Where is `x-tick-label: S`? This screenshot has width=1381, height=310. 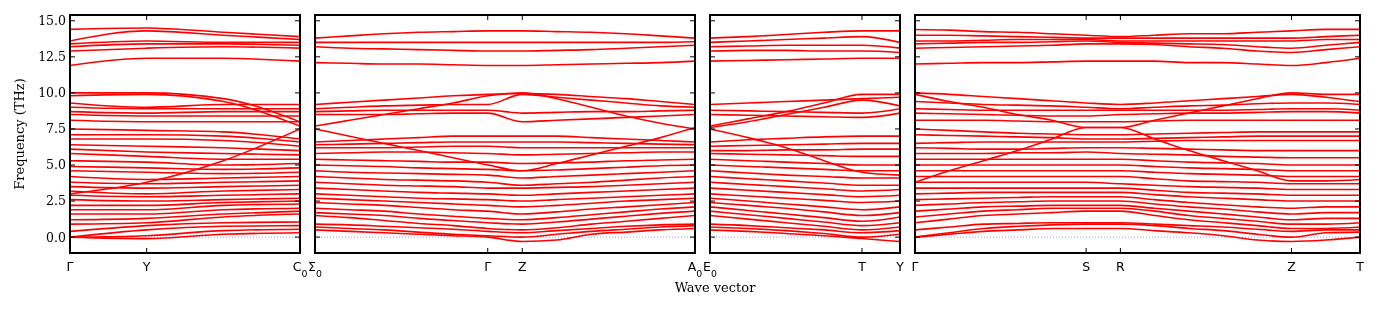 x-tick-label: S is located at coordinates (1086, 266).